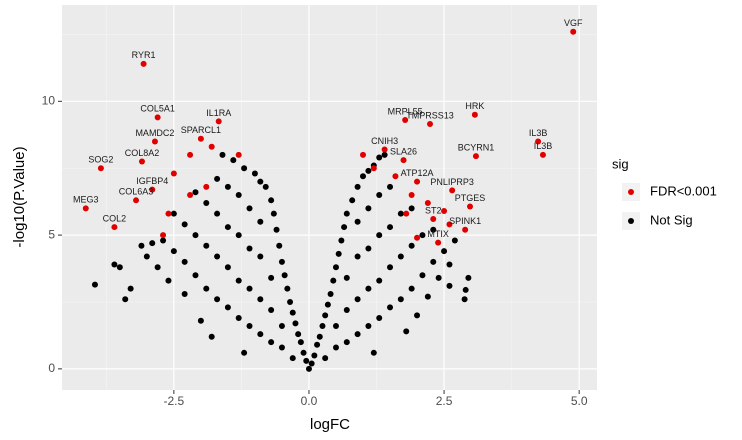  Describe the element at coordinates (51, 234) in the screenshot. I see `y-tick-label: 5` at that location.